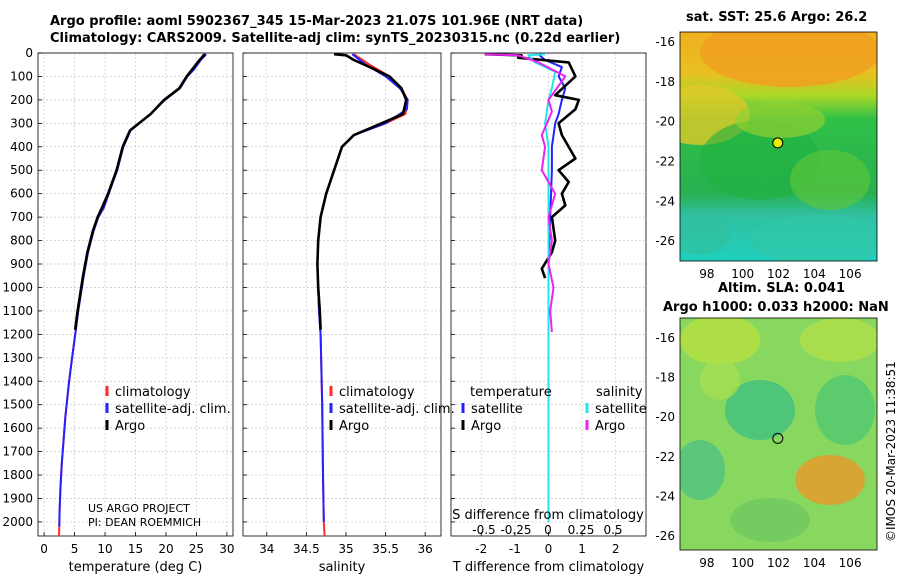 This screenshot has width=900, height=580. Describe the element at coordinates (266, 549) in the screenshot. I see `x-tick-label: 34` at that location.